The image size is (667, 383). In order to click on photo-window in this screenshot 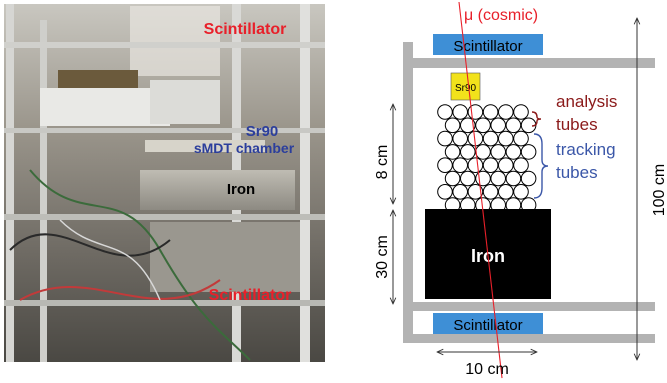, I will do `click(175, 41)`.